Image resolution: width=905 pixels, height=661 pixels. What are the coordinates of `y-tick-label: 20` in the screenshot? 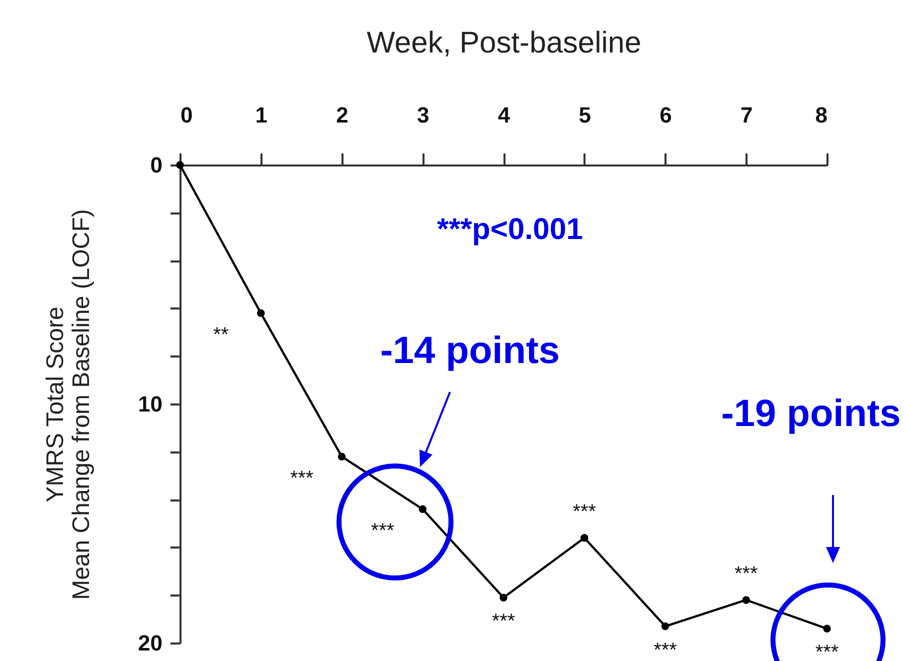 It's located at (150, 643).